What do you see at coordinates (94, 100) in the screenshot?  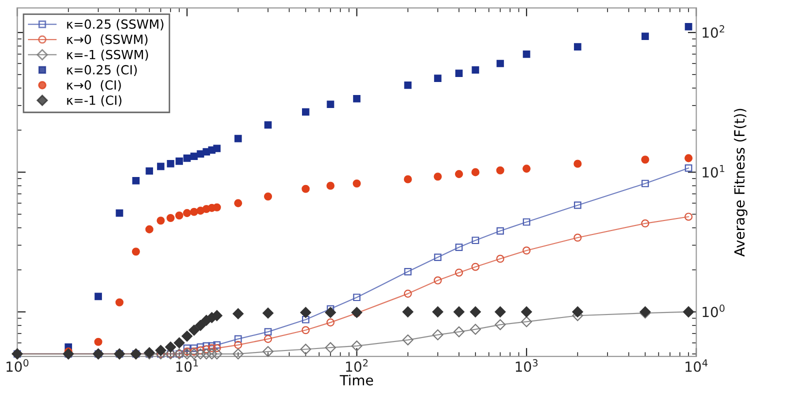 I see `legend-label: κ=-1 (CI)` at bounding box center [94, 100].